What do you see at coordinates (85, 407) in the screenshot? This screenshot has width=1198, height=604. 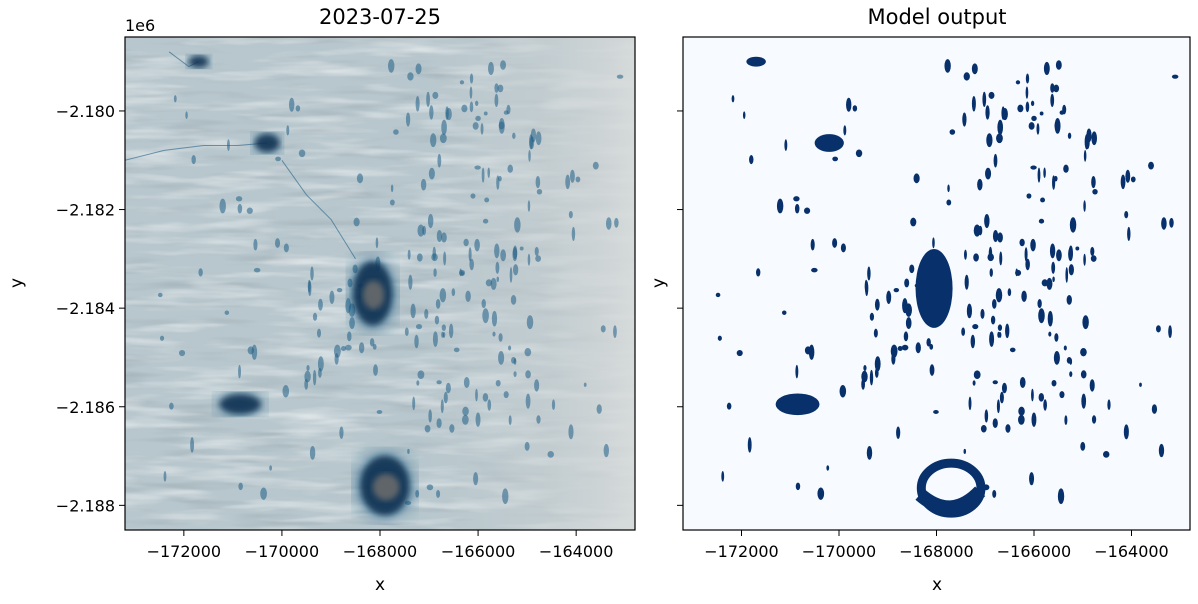 I see `y-tick-label: −2.186` at bounding box center [85, 407].